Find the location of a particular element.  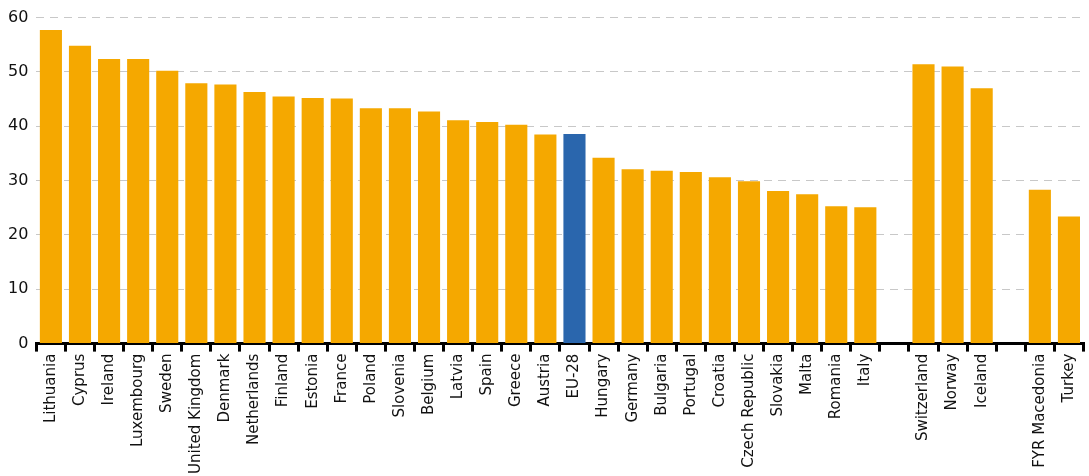

x-tick-label: Lithuania is located at coordinates (49, 388).